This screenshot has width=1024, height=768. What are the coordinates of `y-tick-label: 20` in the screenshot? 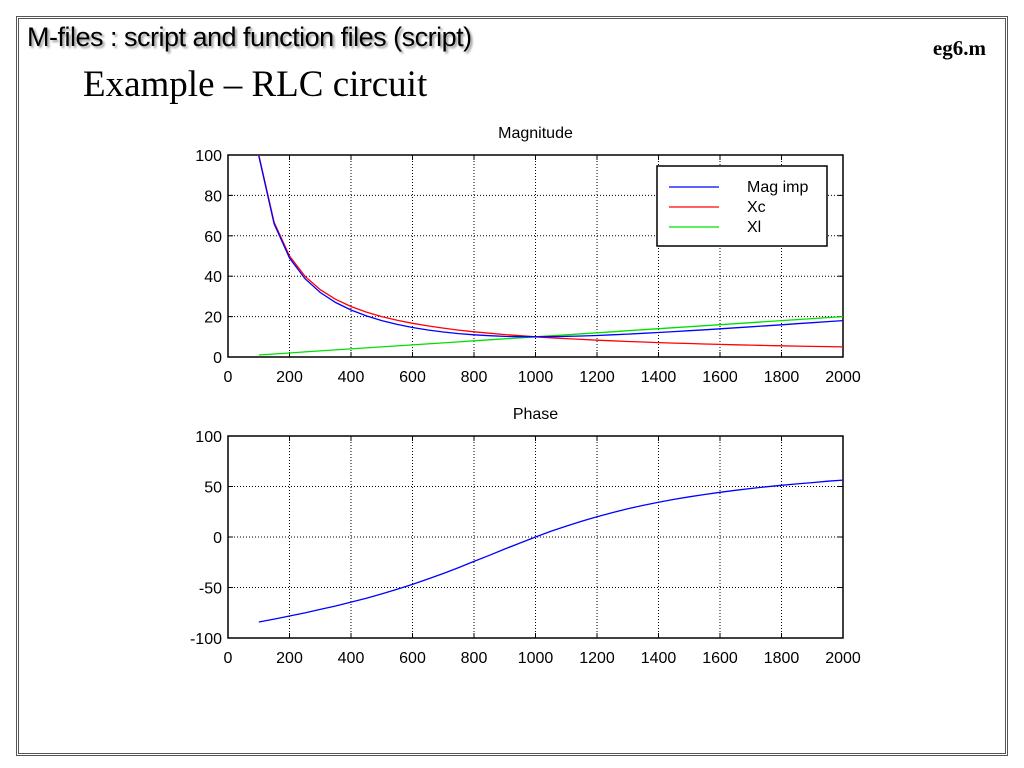 It's located at (213, 318).